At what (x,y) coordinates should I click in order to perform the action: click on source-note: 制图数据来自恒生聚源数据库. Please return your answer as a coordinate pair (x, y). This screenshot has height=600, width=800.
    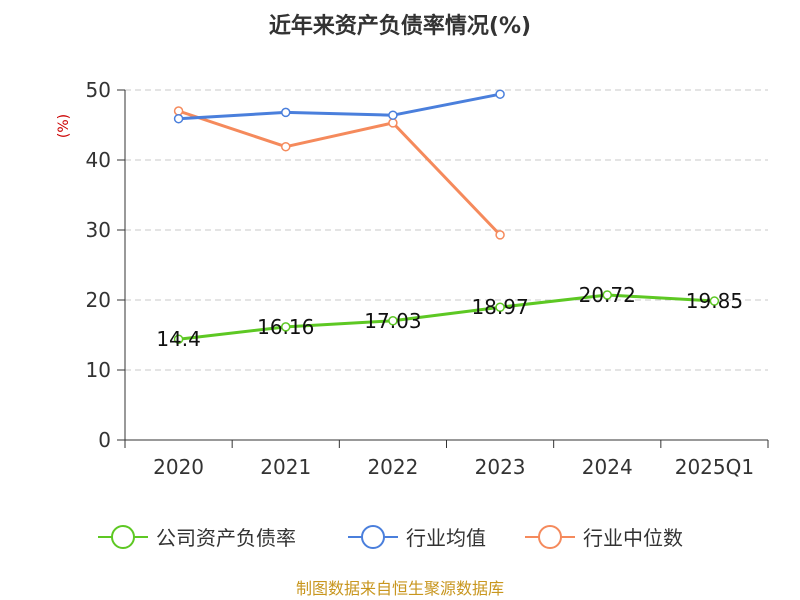
    Looking at the image, I should click on (400, 588).